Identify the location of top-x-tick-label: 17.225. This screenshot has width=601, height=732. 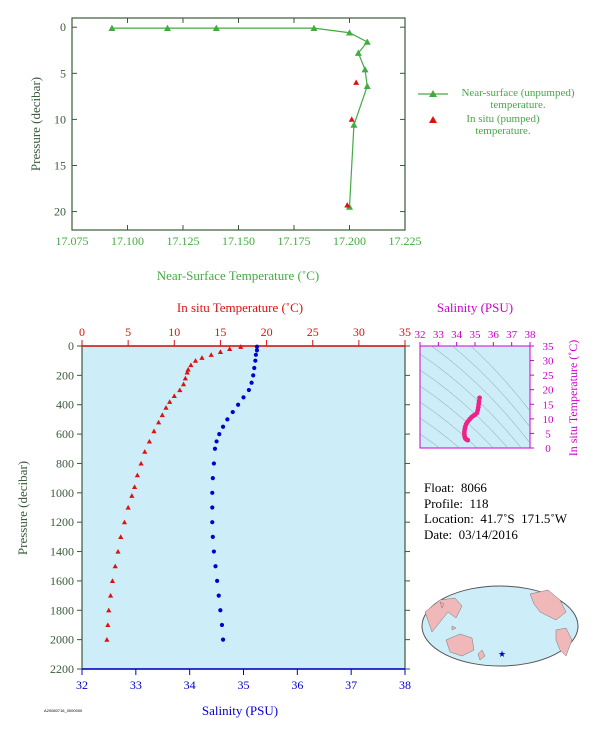
(405, 241).